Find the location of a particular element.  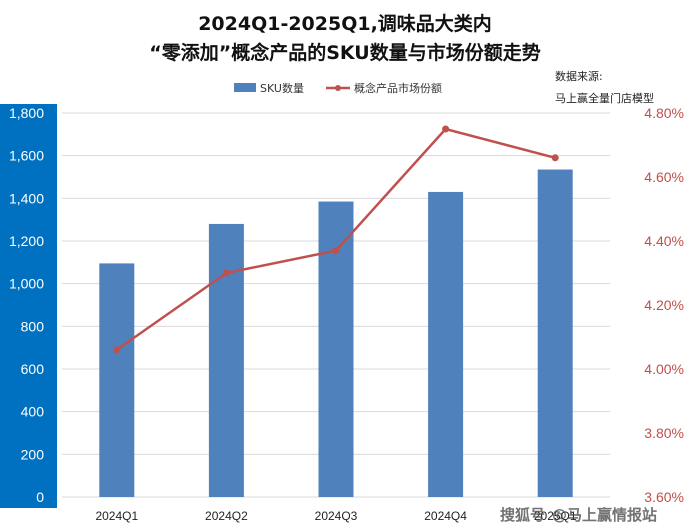

watermark-right: @马上赢情报站 is located at coordinates (604, 515).